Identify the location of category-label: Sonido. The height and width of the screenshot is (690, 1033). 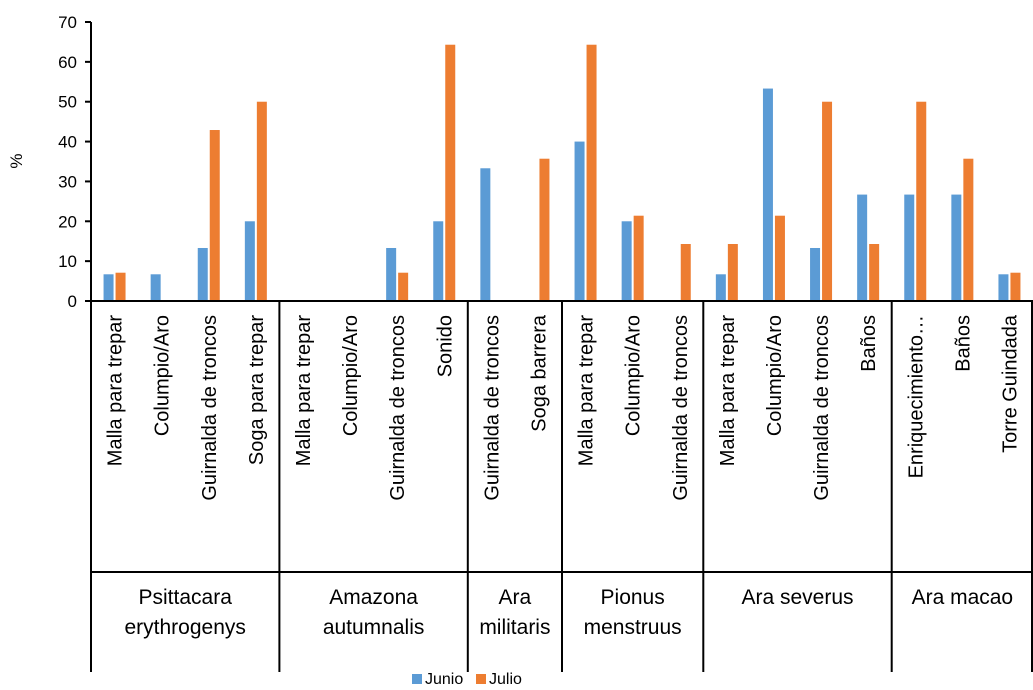
(445, 346).